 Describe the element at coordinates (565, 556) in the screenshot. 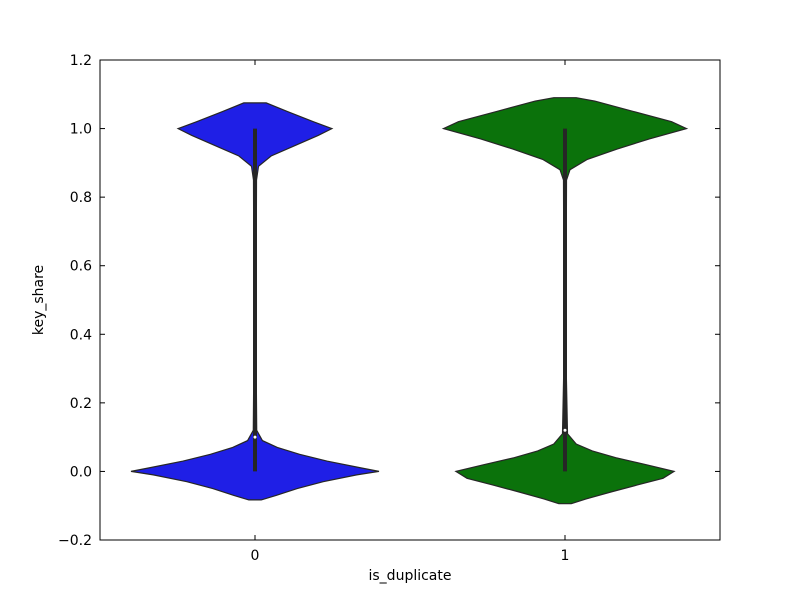

I see `x-tick-label: 1` at that location.